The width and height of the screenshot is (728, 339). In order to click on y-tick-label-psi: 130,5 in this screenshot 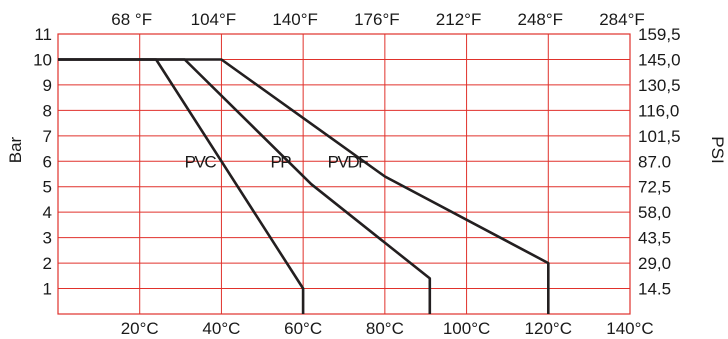, I will do `click(659, 85)`.